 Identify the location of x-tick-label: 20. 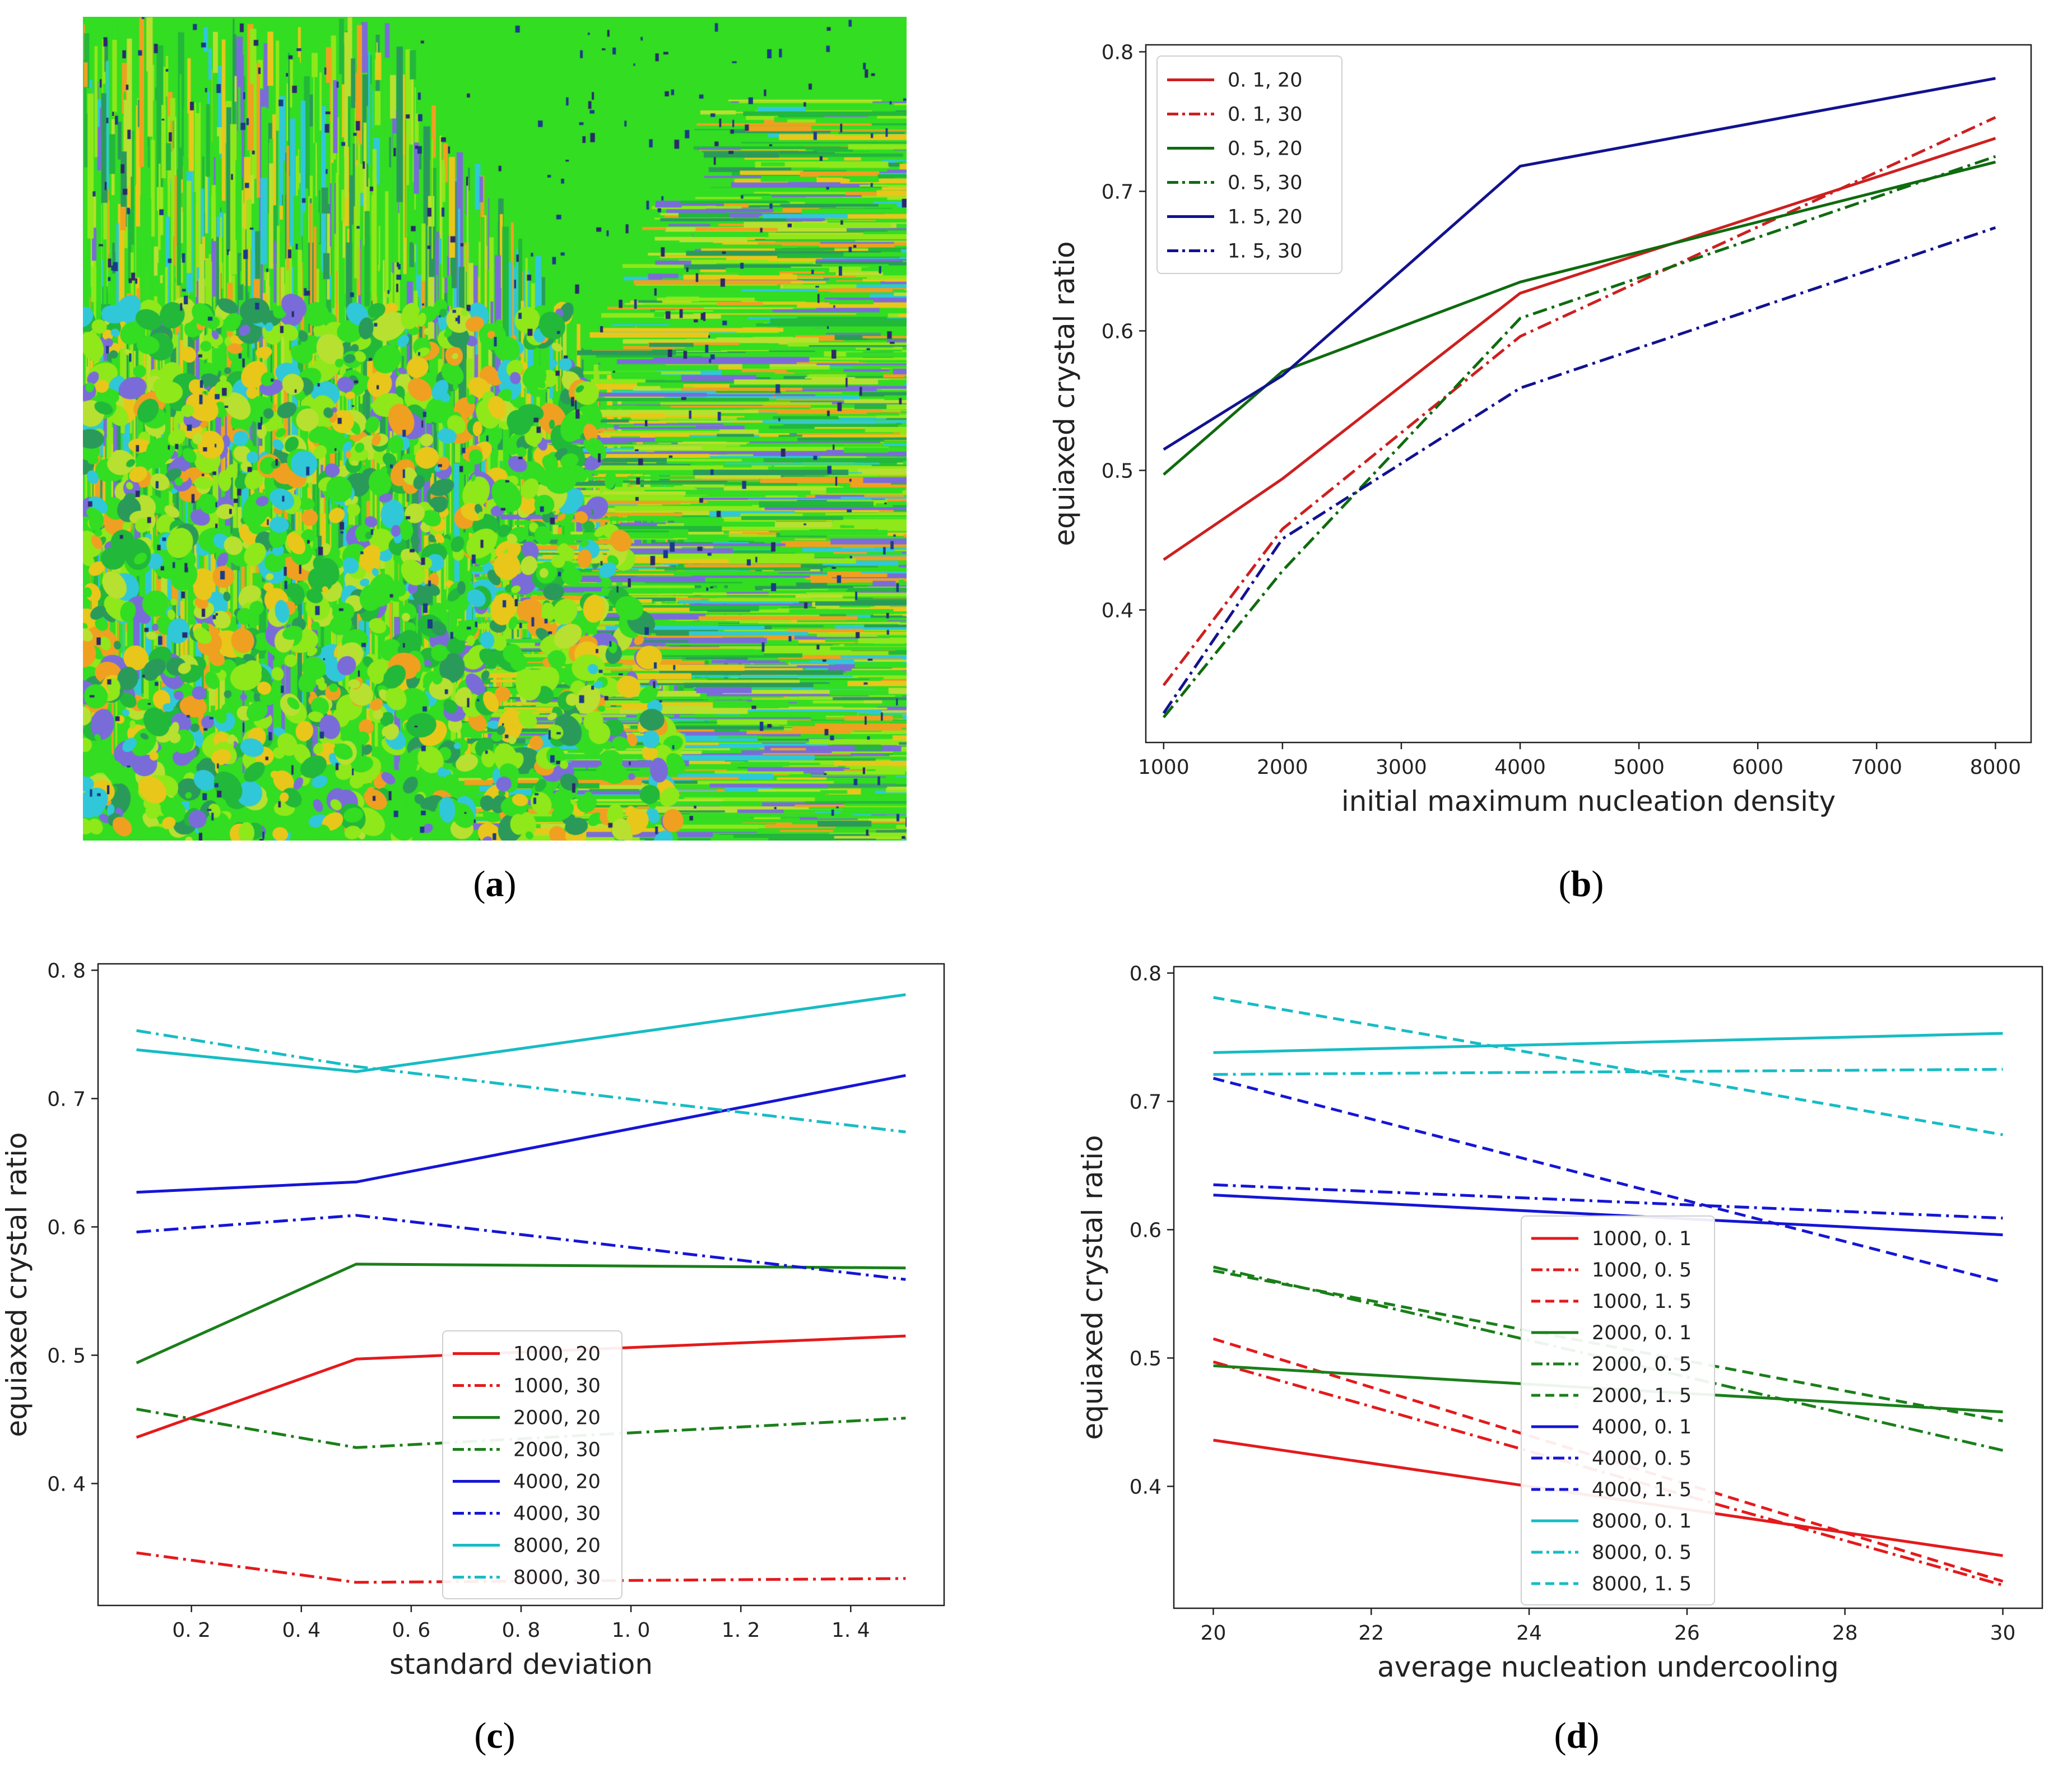
(1214, 1633).